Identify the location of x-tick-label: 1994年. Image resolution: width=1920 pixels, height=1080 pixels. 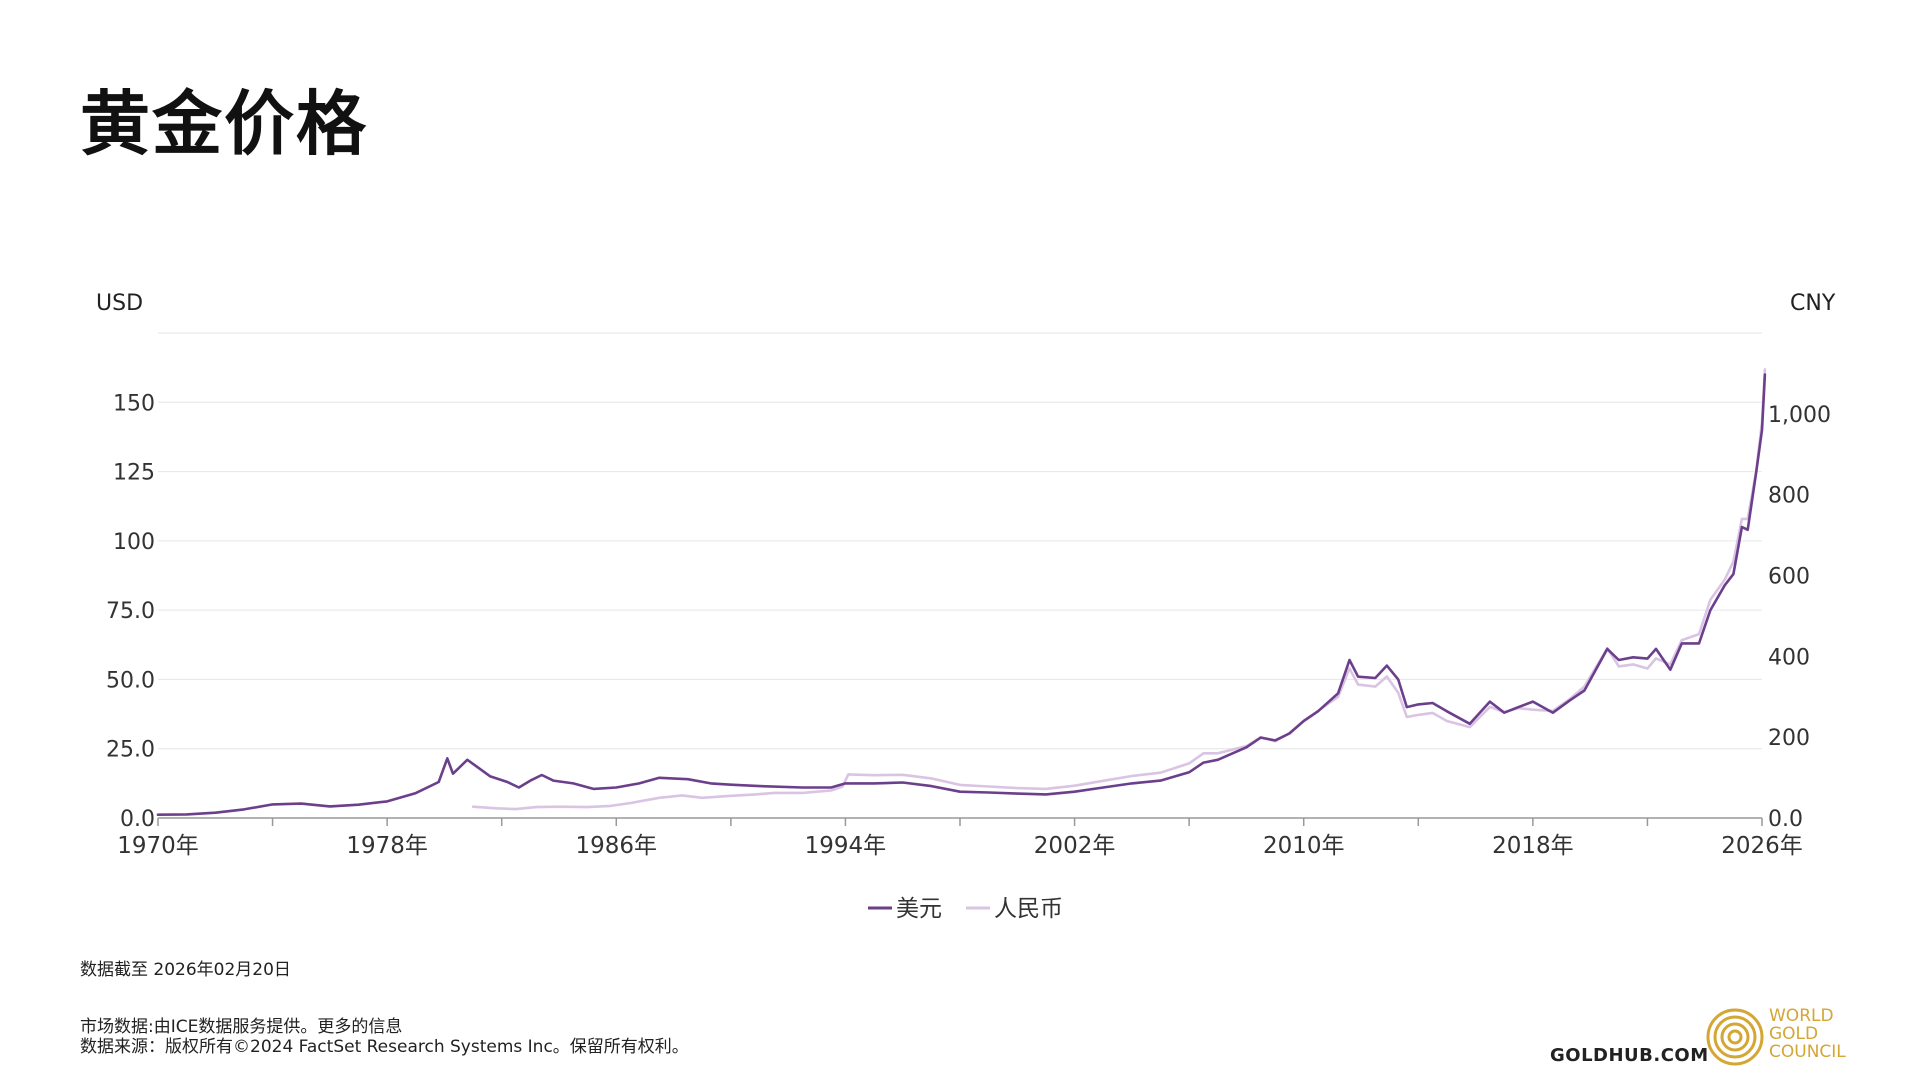
(846, 846).